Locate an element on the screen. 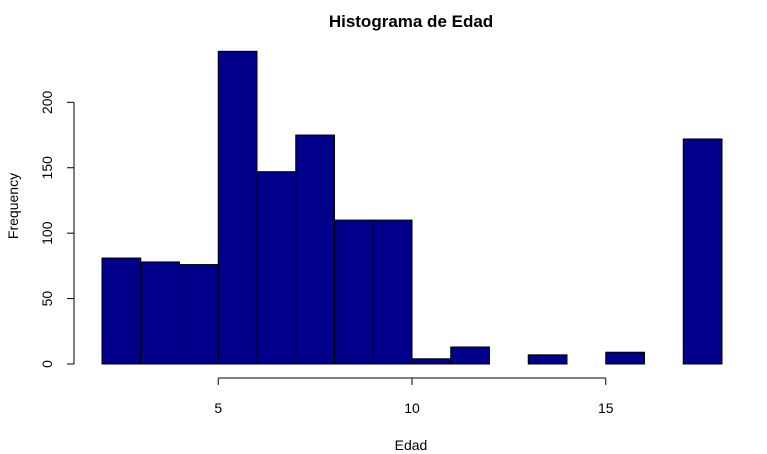 This screenshot has width=767, height=454. y-tick-label-100: 100 is located at coordinates (47, 233).